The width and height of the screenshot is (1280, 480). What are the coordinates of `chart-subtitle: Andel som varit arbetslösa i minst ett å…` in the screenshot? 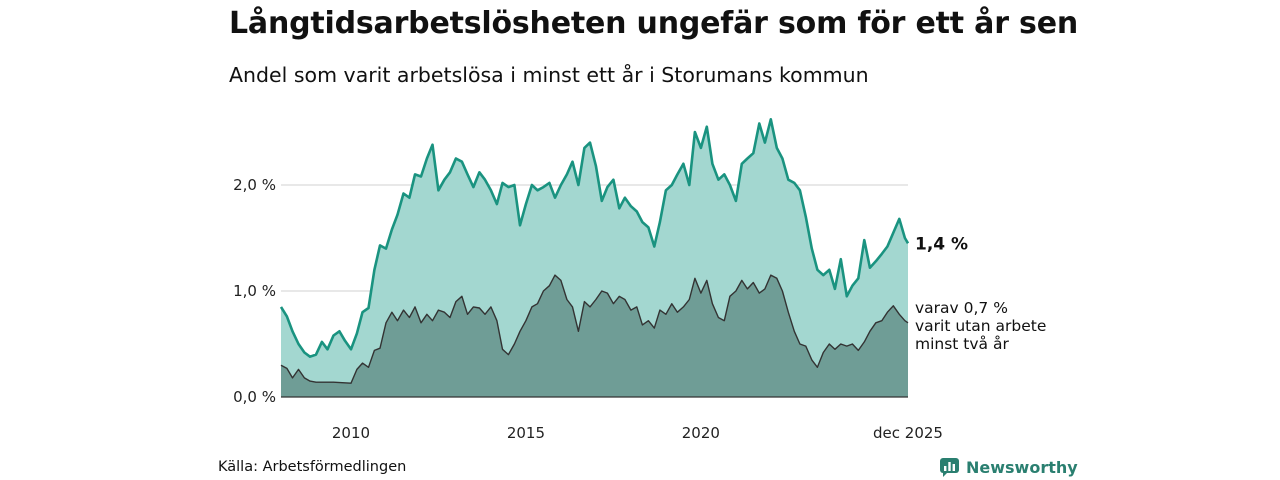 It's located at (549, 75).